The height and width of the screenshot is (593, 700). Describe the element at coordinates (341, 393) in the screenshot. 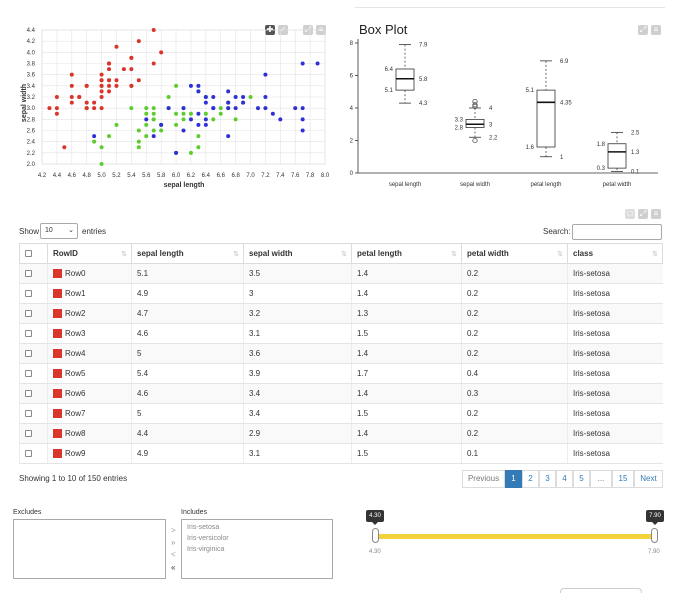

I see `table-row: Row6 4.6 3.4 1.4 0.3 Iris-setosa` at that location.